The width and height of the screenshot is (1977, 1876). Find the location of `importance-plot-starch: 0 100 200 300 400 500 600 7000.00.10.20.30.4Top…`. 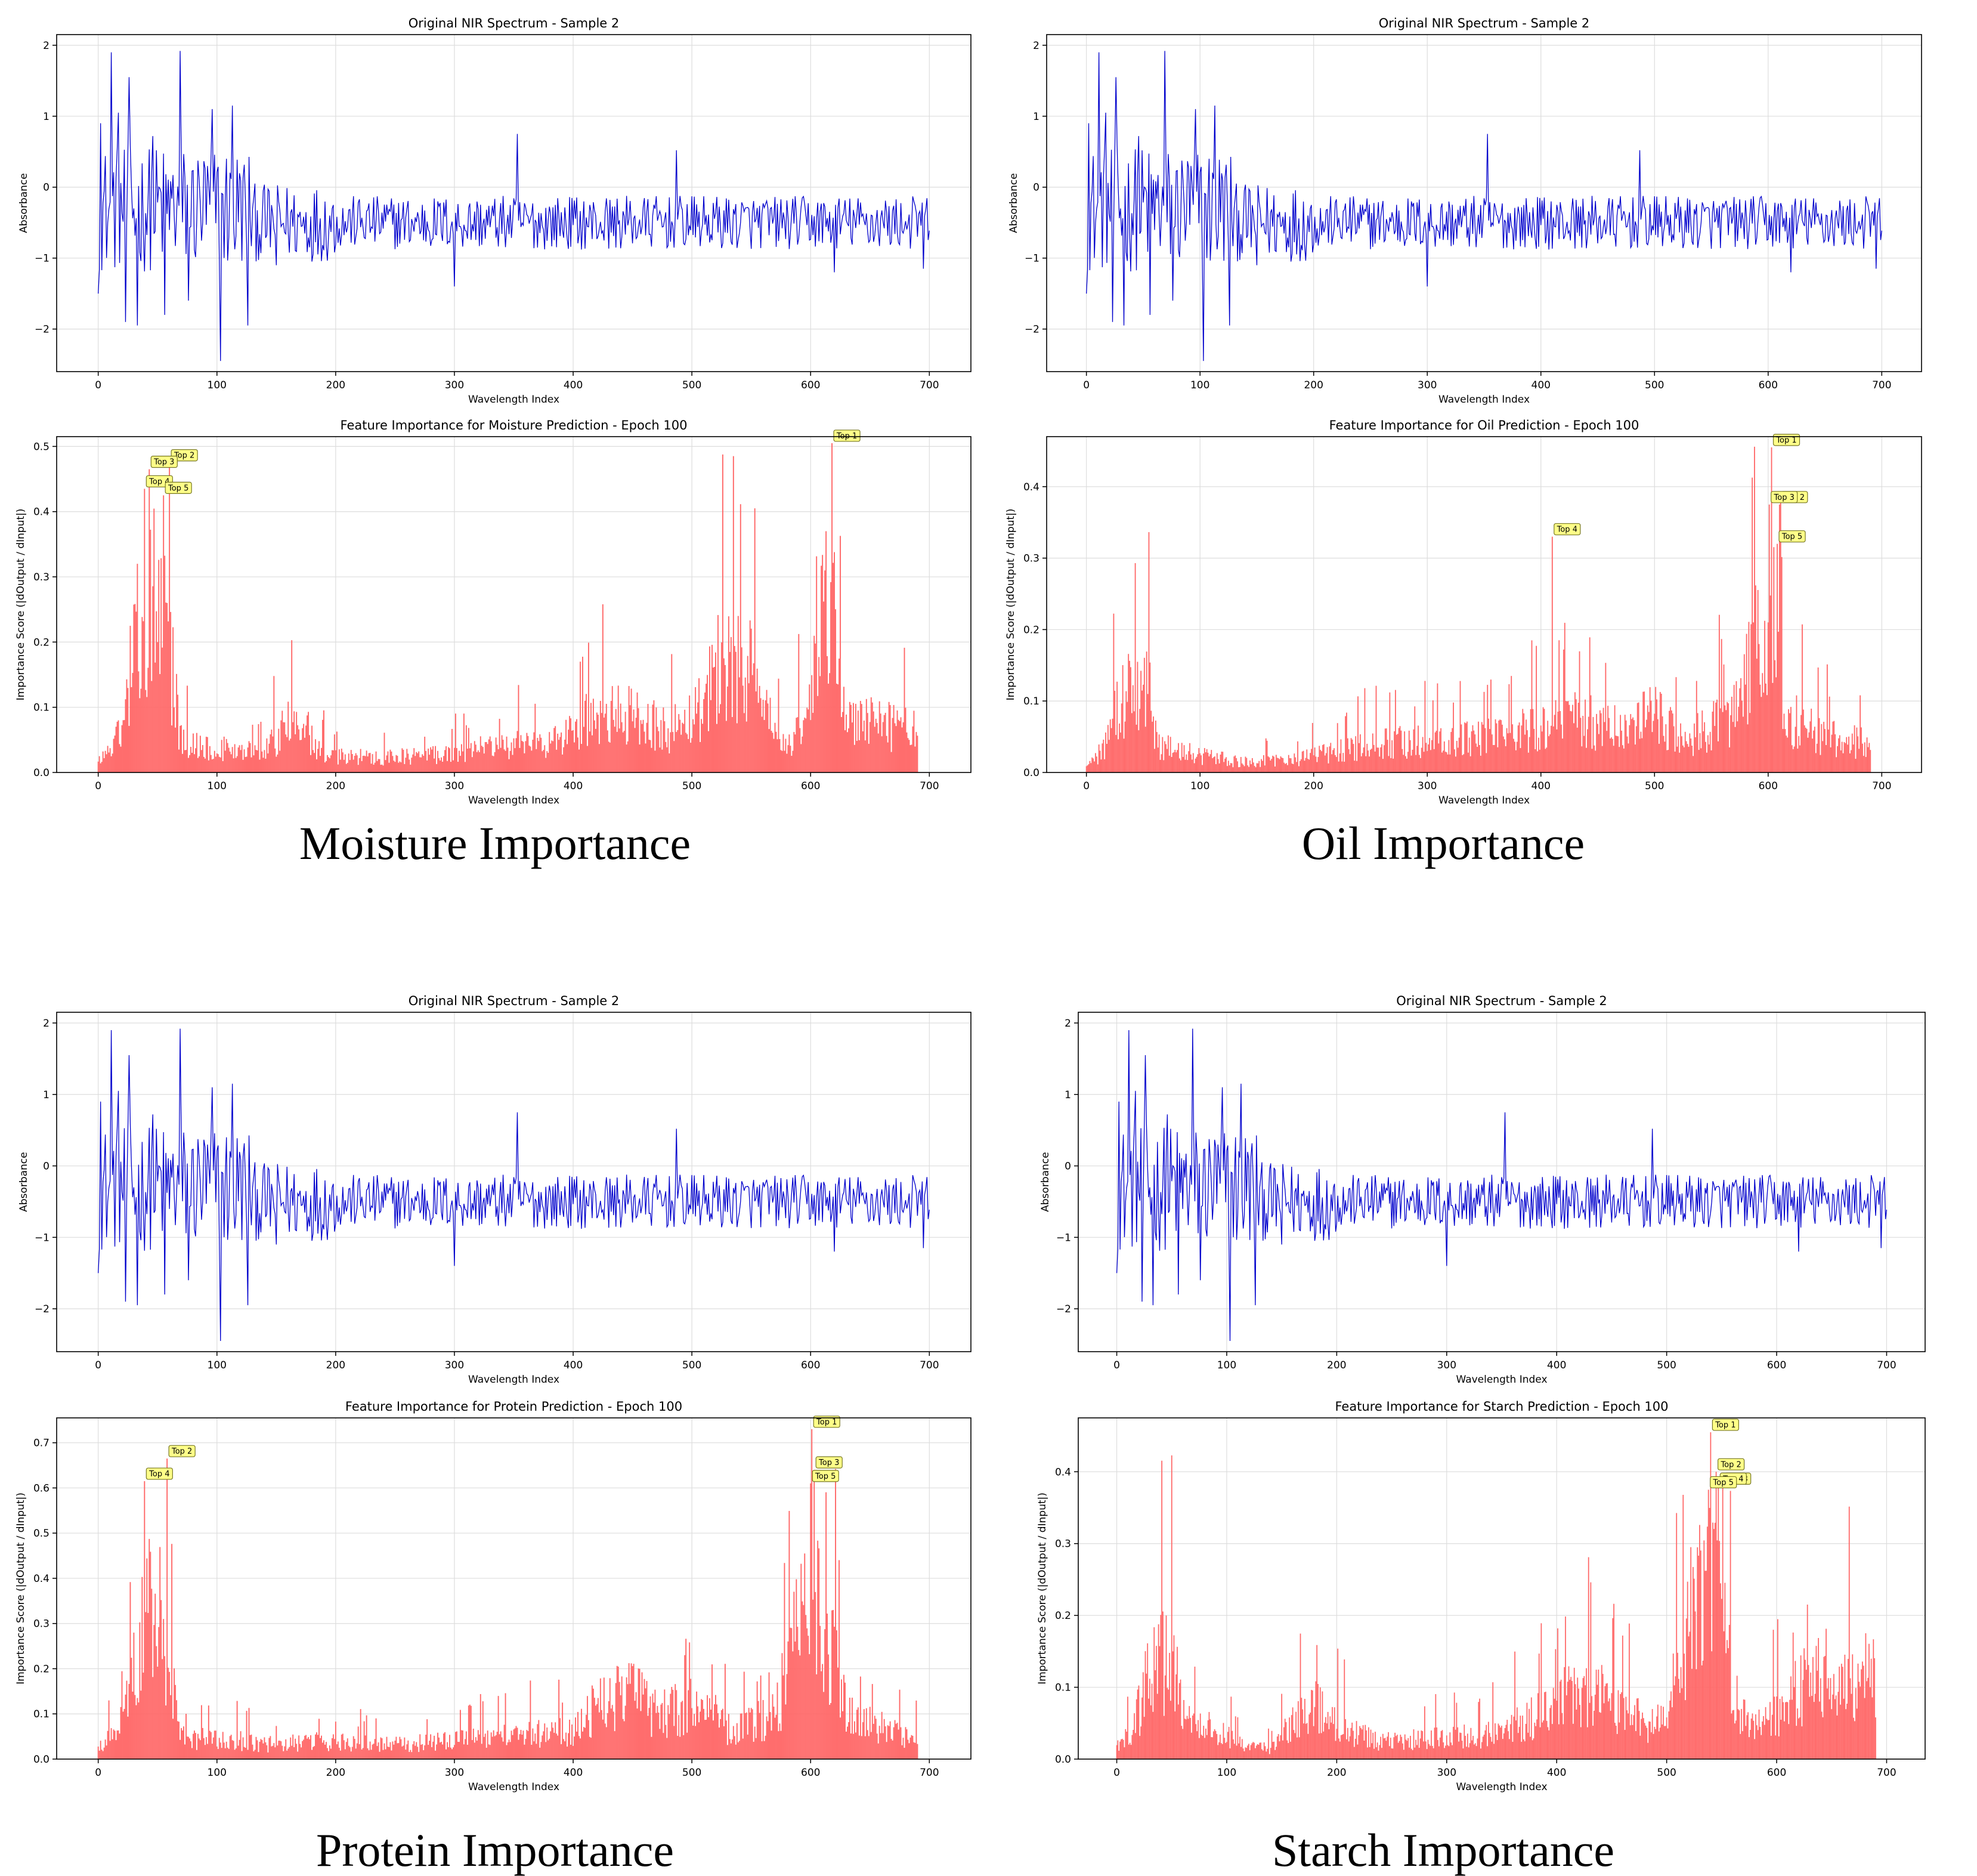

importance-plot-starch: 0 100 200 300 400 500 600 7000.00.10.20.30.4Top… is located at coordinates (1481, 1596).